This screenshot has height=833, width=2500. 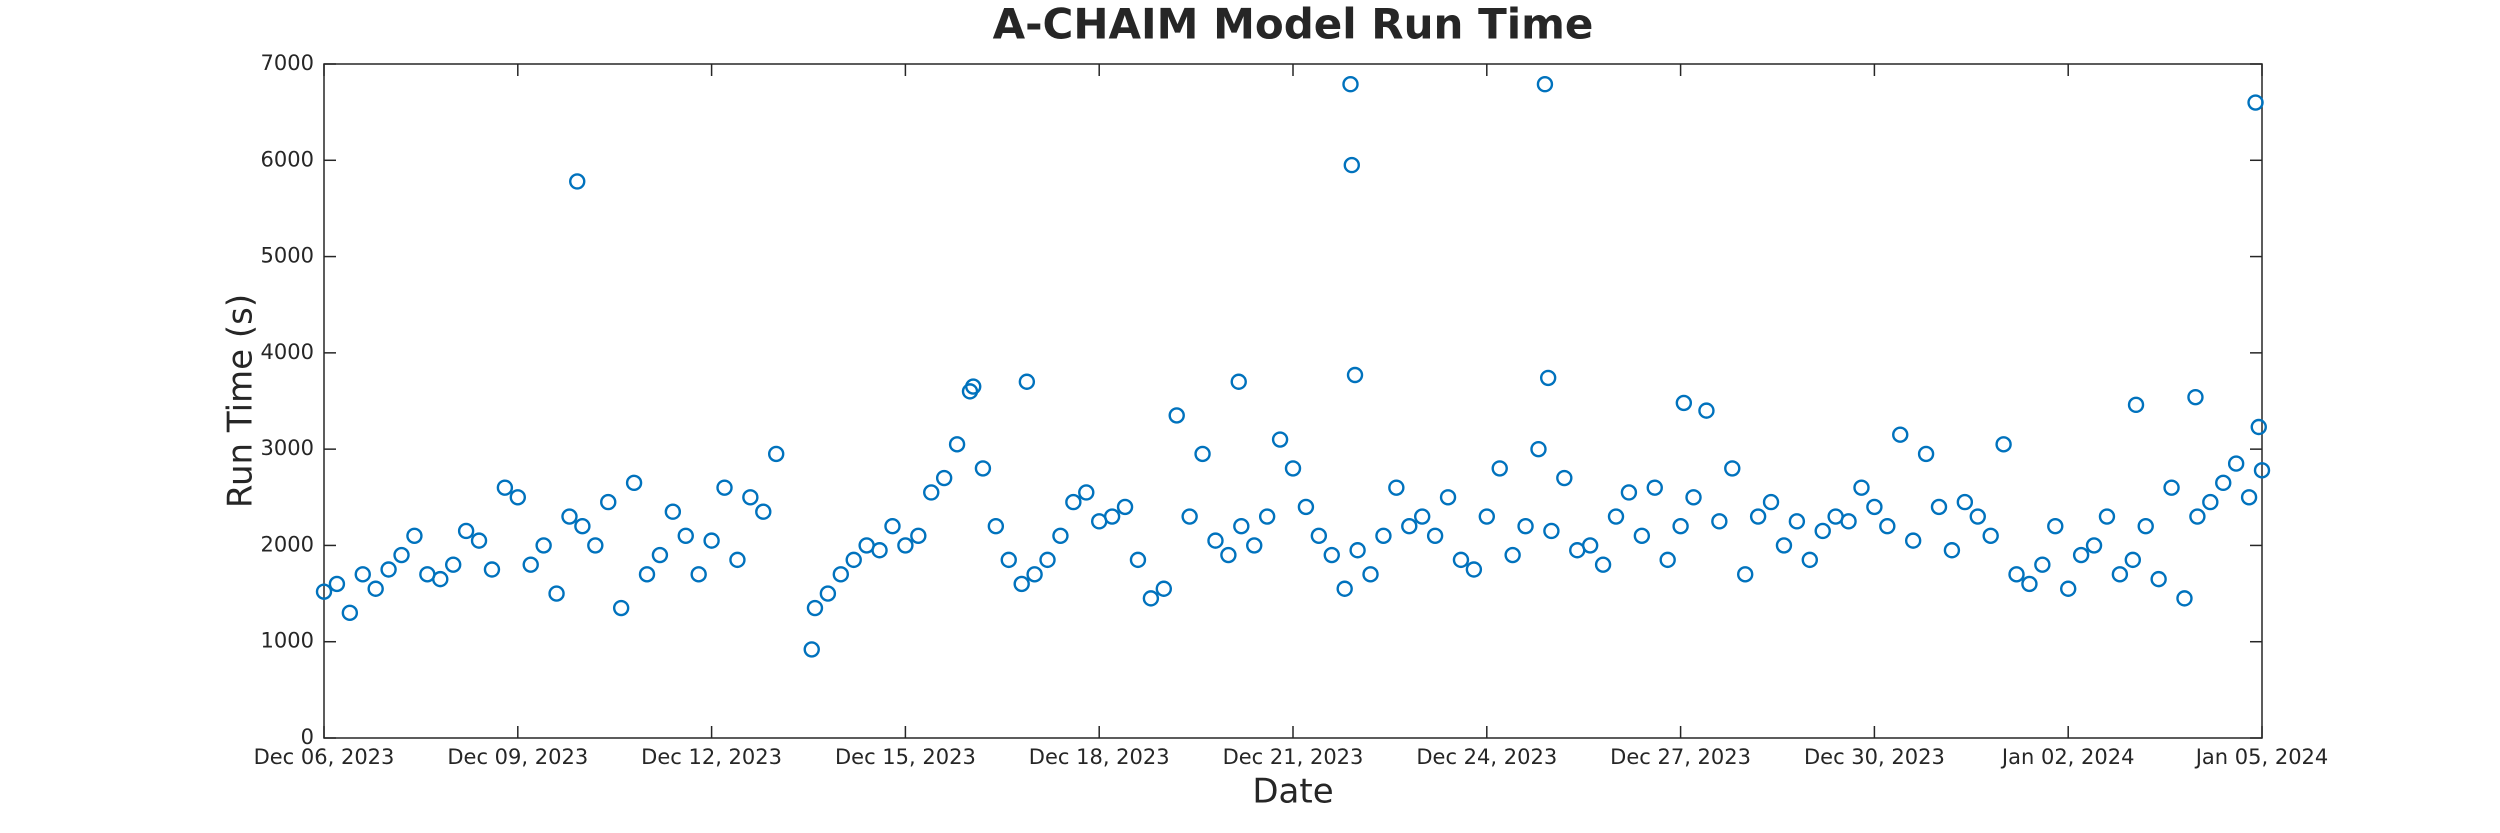 I want to click on chart-title: A-CHAIM Model Run Time, so click(x=1293, y=24).